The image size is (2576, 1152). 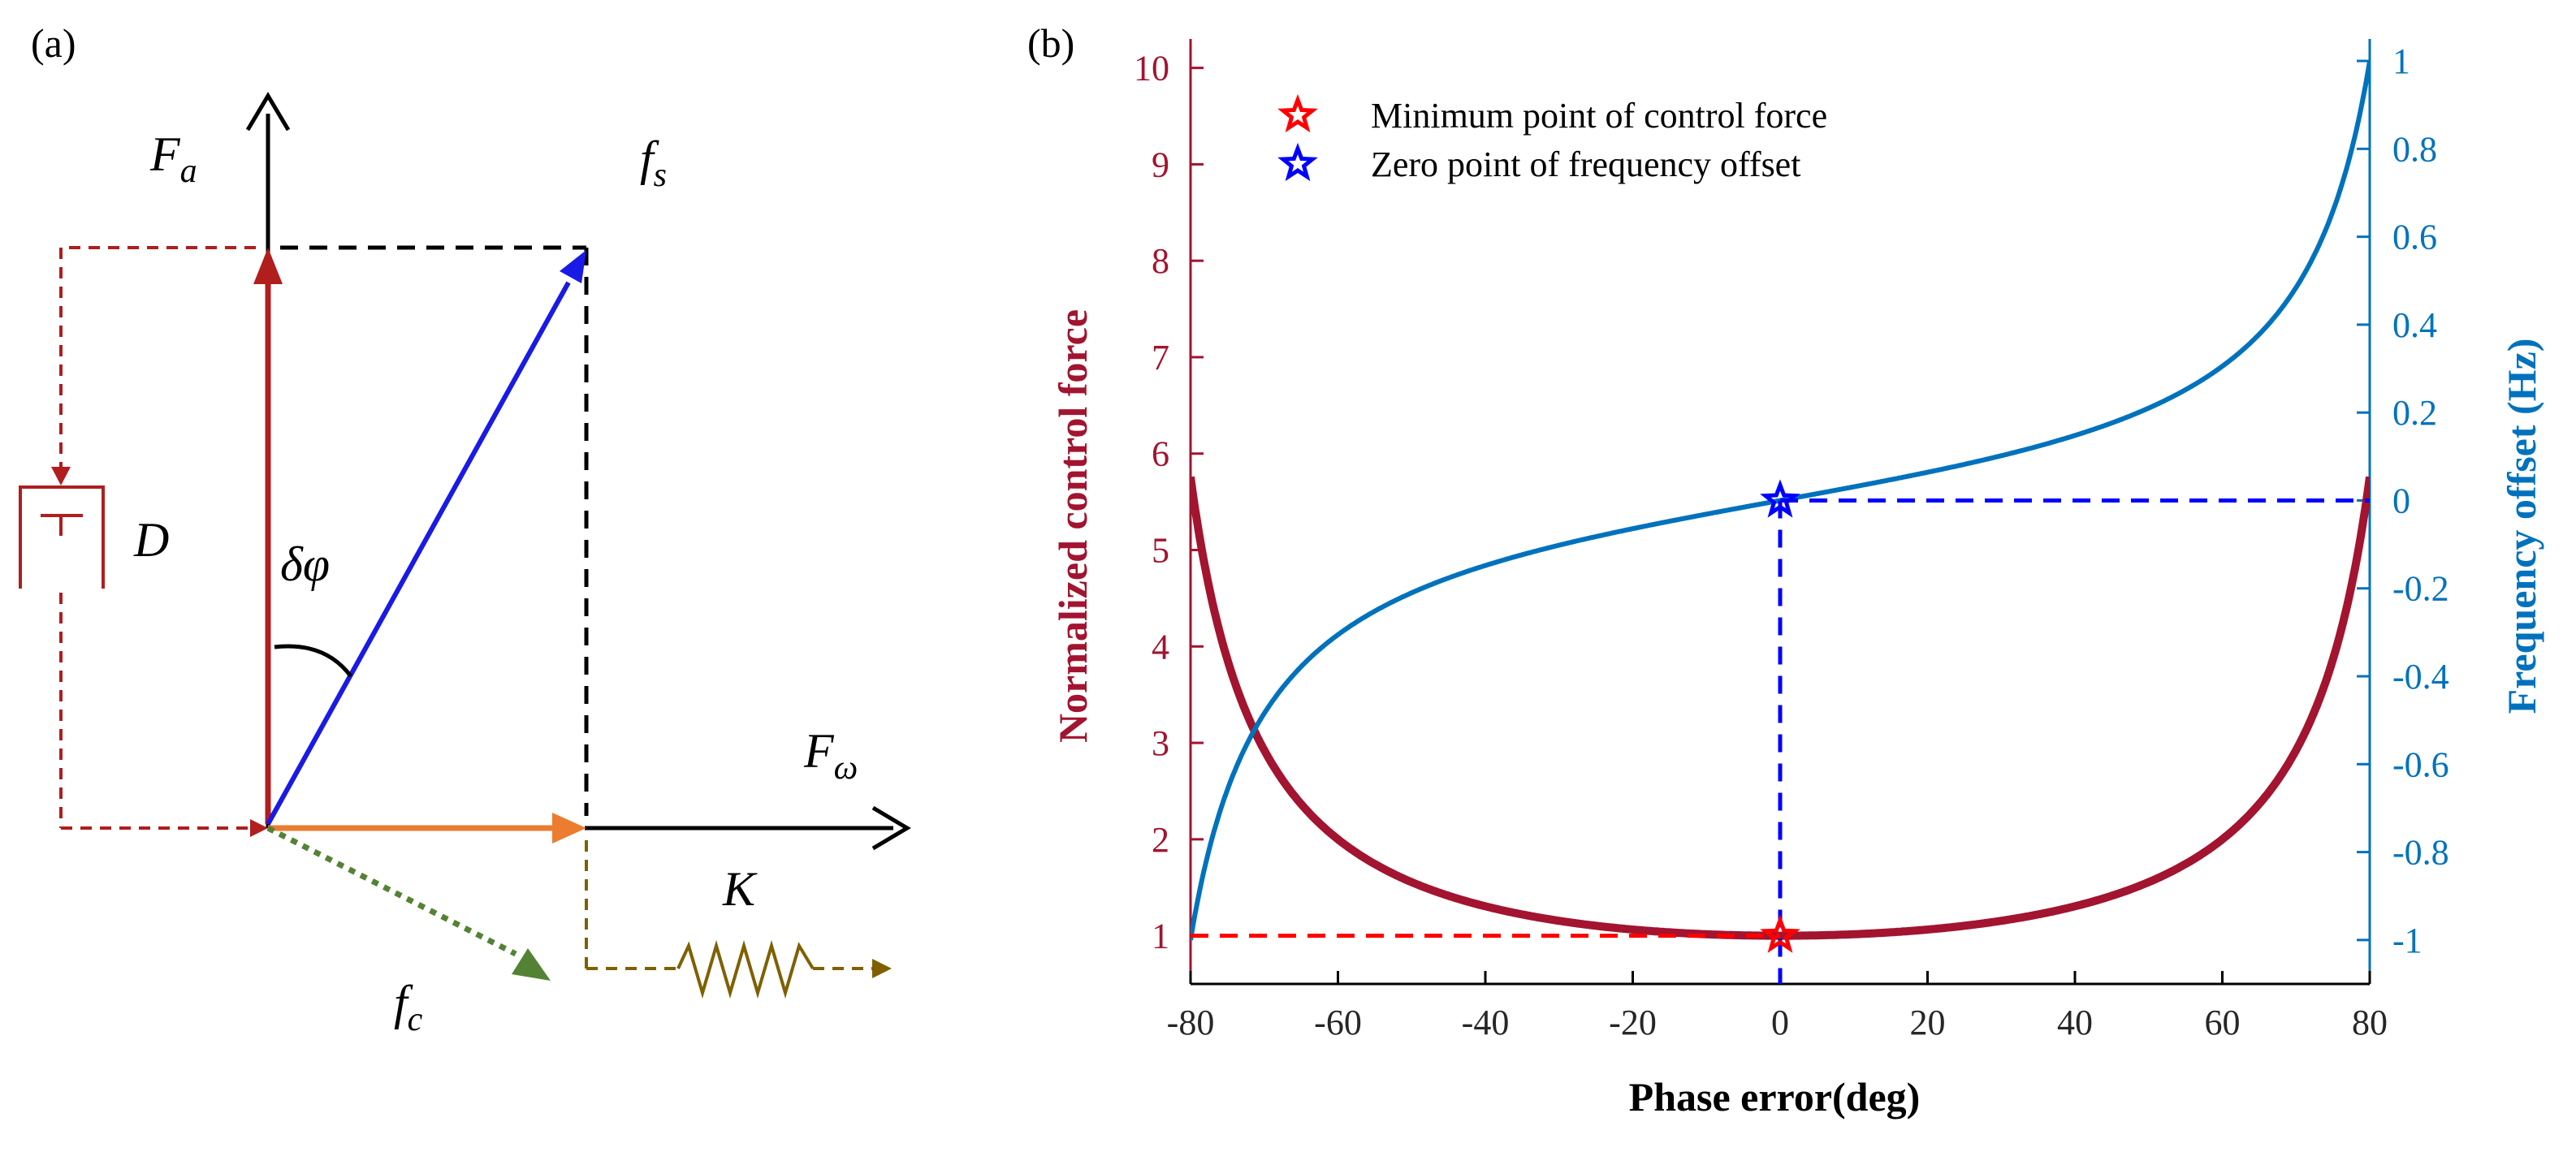 What do you see at coordinates (738, 919) in the screenshot?
I see `spring-path` at bounding box center [738, 919].